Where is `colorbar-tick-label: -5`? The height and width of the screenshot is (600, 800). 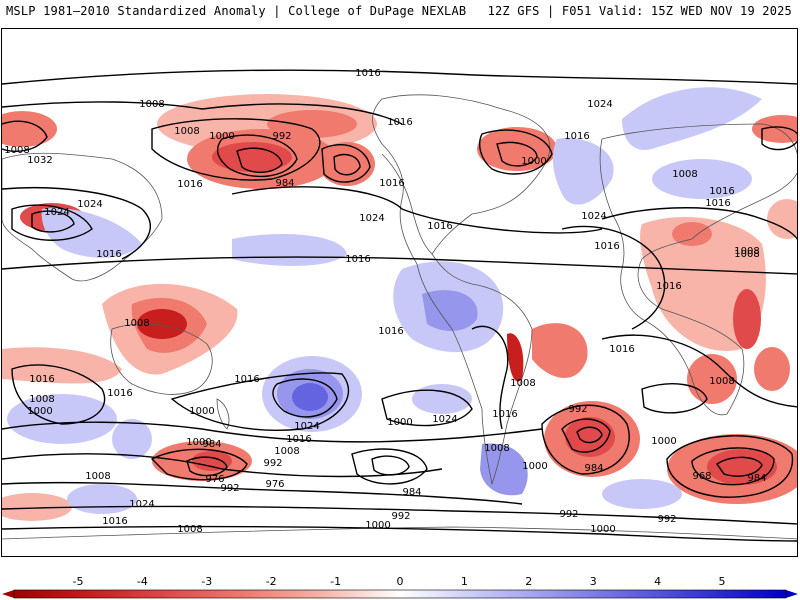 colorbar-tick-label: -5 is located at coordinates (78, 581).